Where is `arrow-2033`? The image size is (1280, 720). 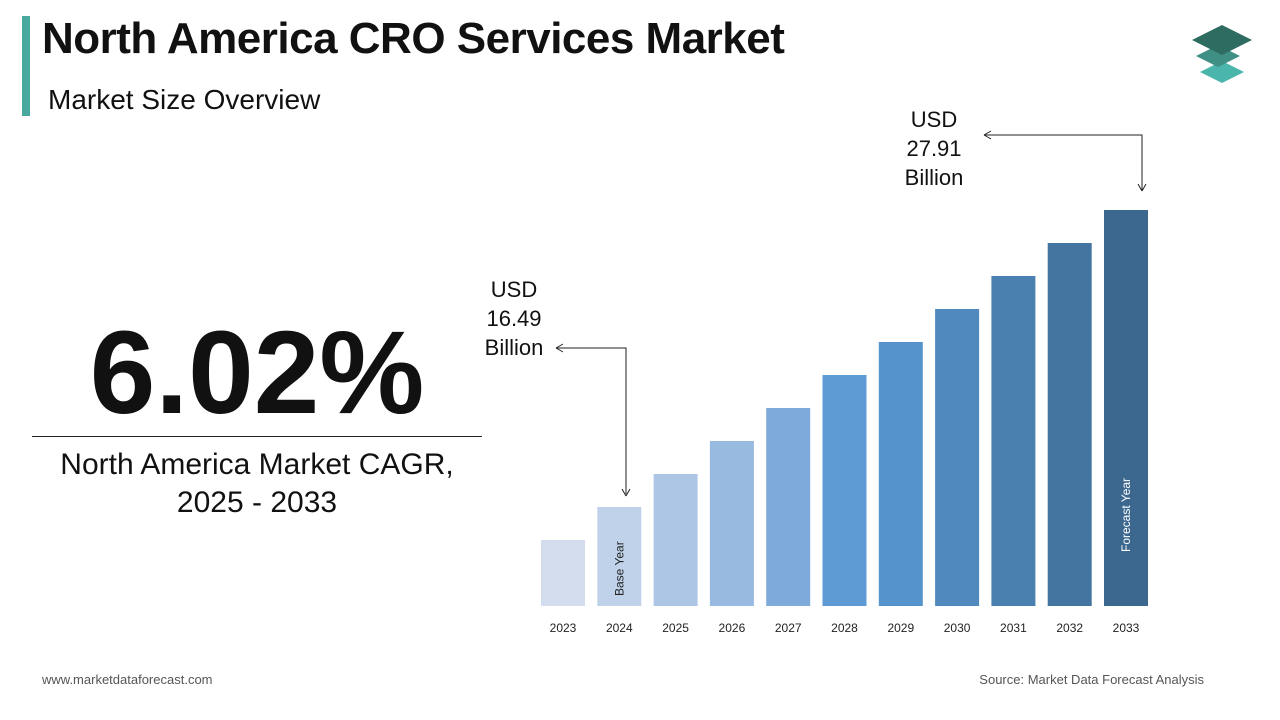 arrow-2033 is located at coordinates (1063, 162).